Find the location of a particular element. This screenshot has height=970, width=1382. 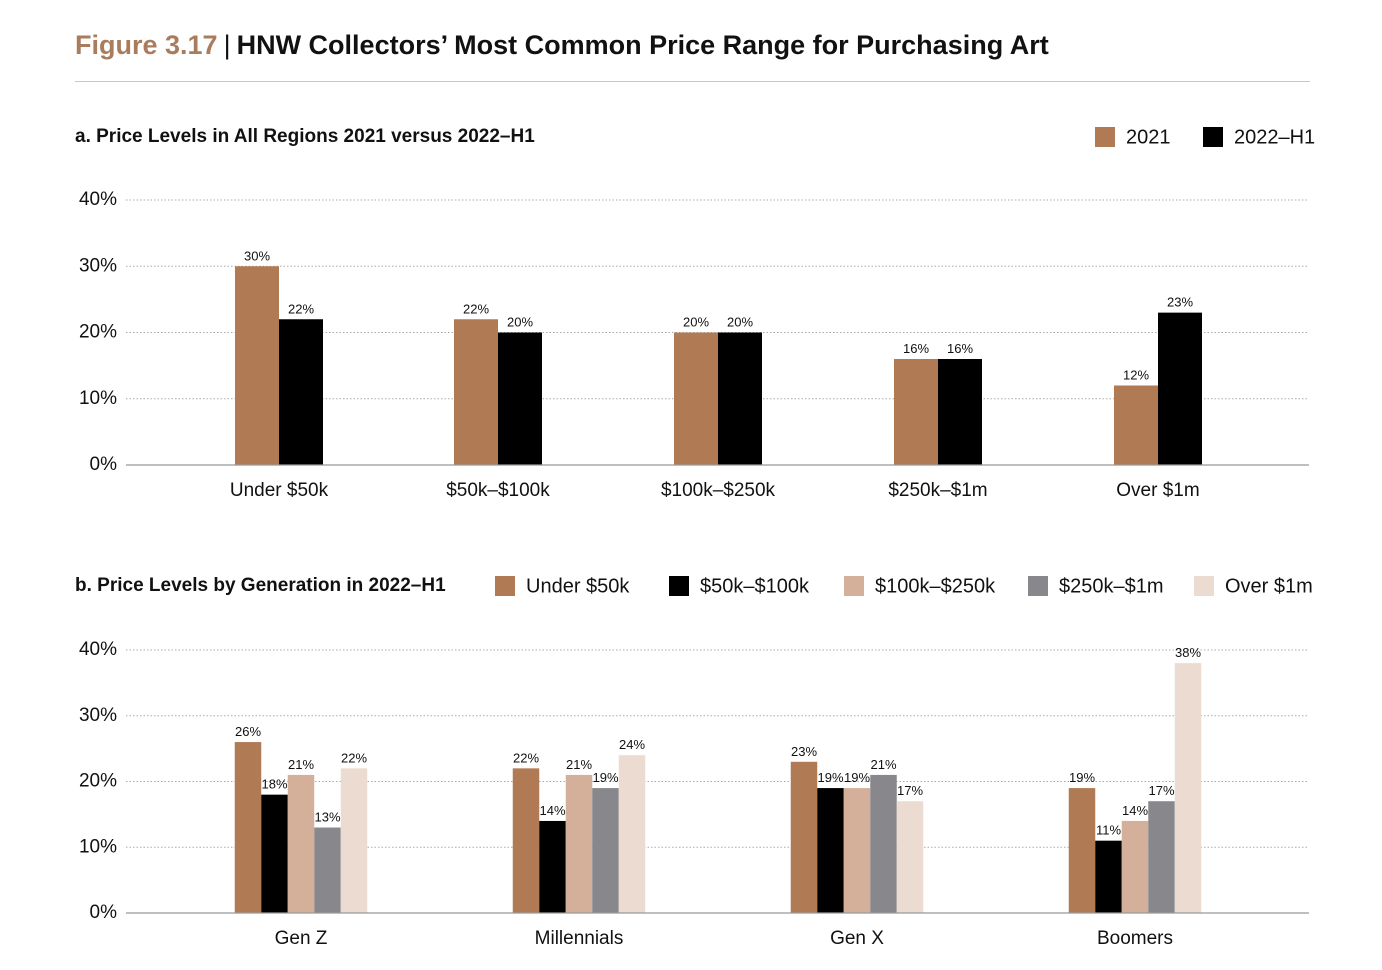

chart-a-y-tick-label: 0% is located at coordinates (104, 464).